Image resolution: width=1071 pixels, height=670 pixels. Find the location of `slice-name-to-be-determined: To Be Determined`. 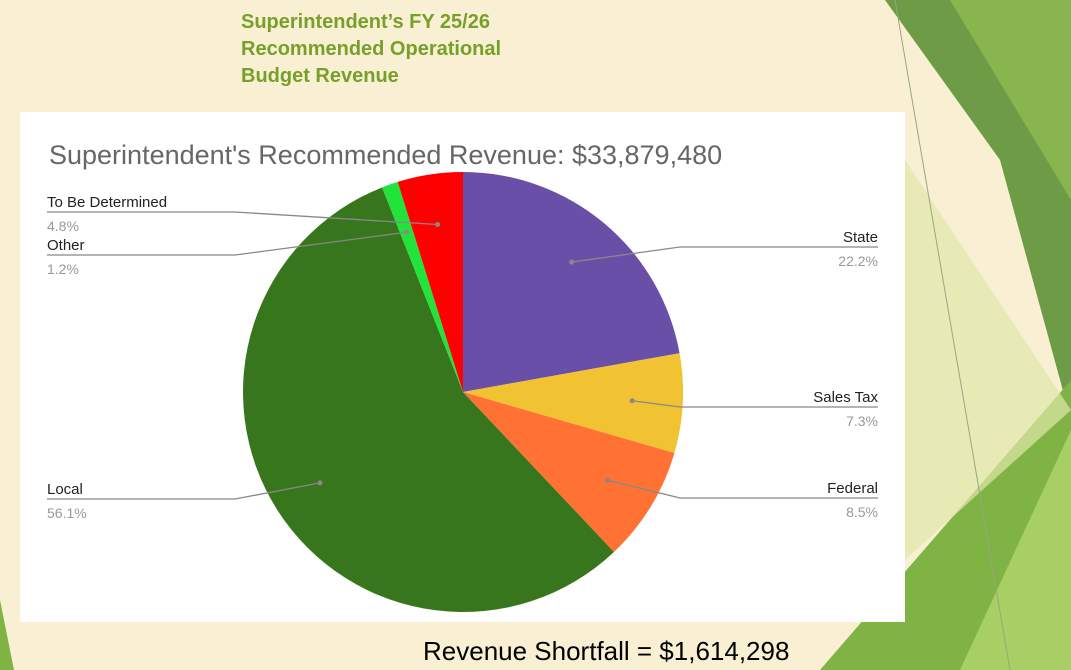

slice-name-to-be-determined: To Be Determined is located at coordinates (107, 202).